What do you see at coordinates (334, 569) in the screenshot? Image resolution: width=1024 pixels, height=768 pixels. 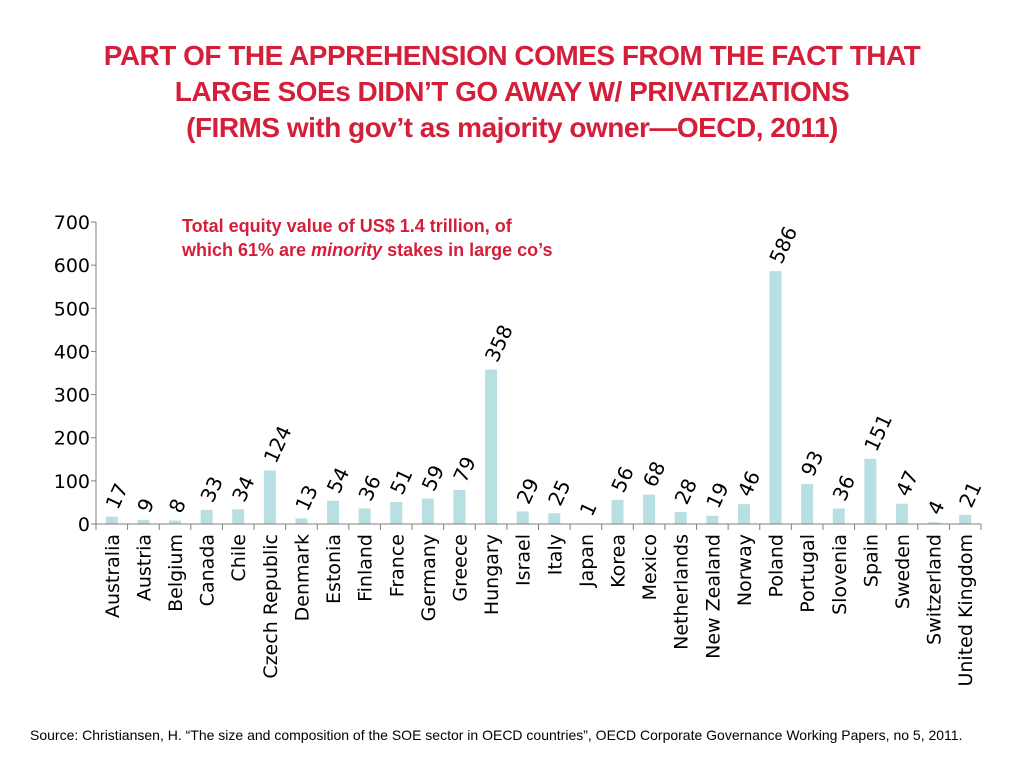 I see `category-label: Estonia` at bounding box center [334, 569].